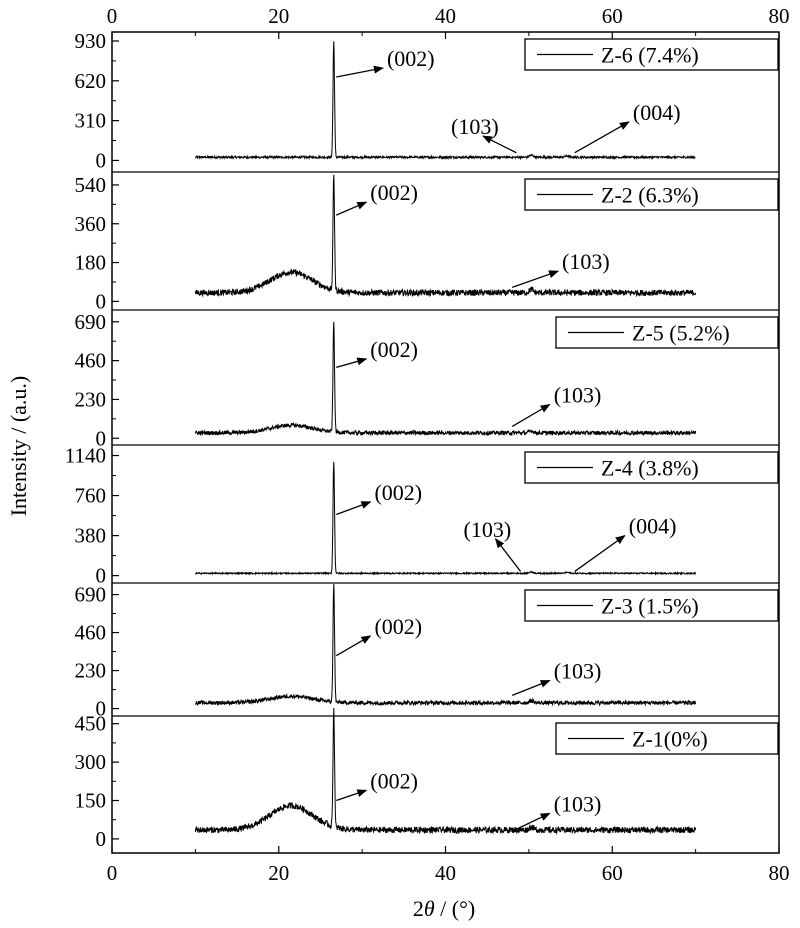  I want to click on y-tick-label-panel-1: 620, so click(91, 81).